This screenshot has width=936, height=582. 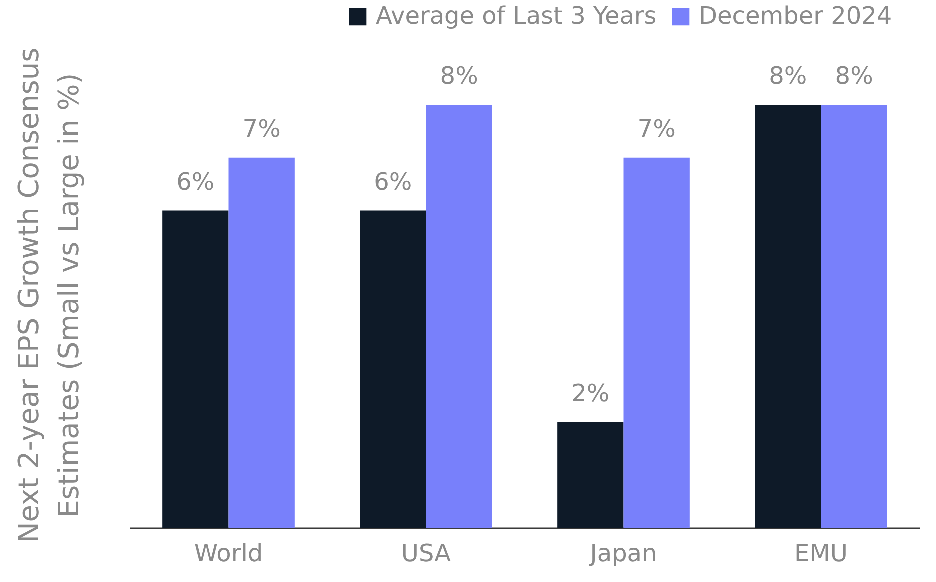 What do you see at coordinates (623, 554) in the screenshot?
I see `x-tick-label: Japan` at bounding box center [623, 554].